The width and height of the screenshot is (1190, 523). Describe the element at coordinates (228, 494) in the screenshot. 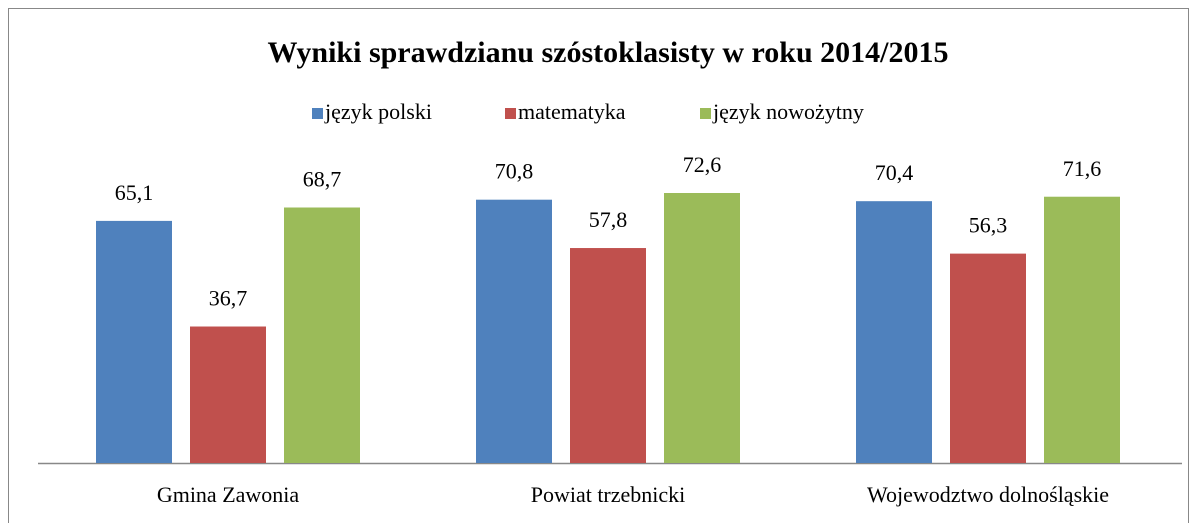

I see `x-tick-label: Gmina Zawonia` at that location.